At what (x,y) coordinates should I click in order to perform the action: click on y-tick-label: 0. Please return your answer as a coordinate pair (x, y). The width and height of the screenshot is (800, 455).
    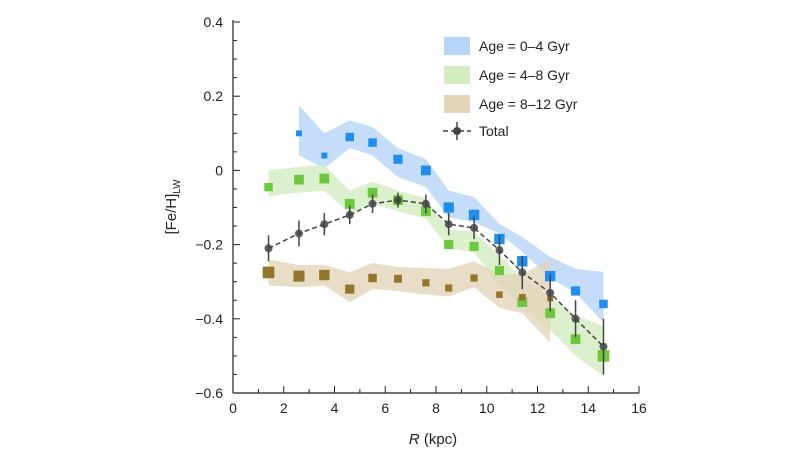
    Looking at the image, I should click on (219, 170).